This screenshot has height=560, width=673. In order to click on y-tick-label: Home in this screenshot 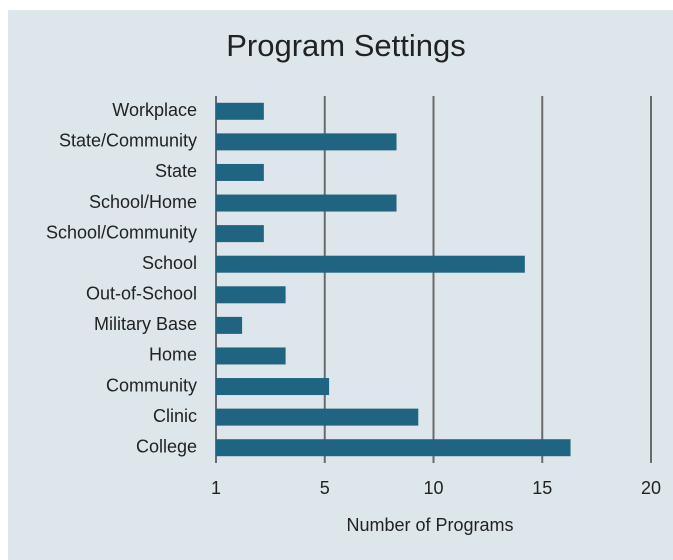, I will do `click(173, 355)`.